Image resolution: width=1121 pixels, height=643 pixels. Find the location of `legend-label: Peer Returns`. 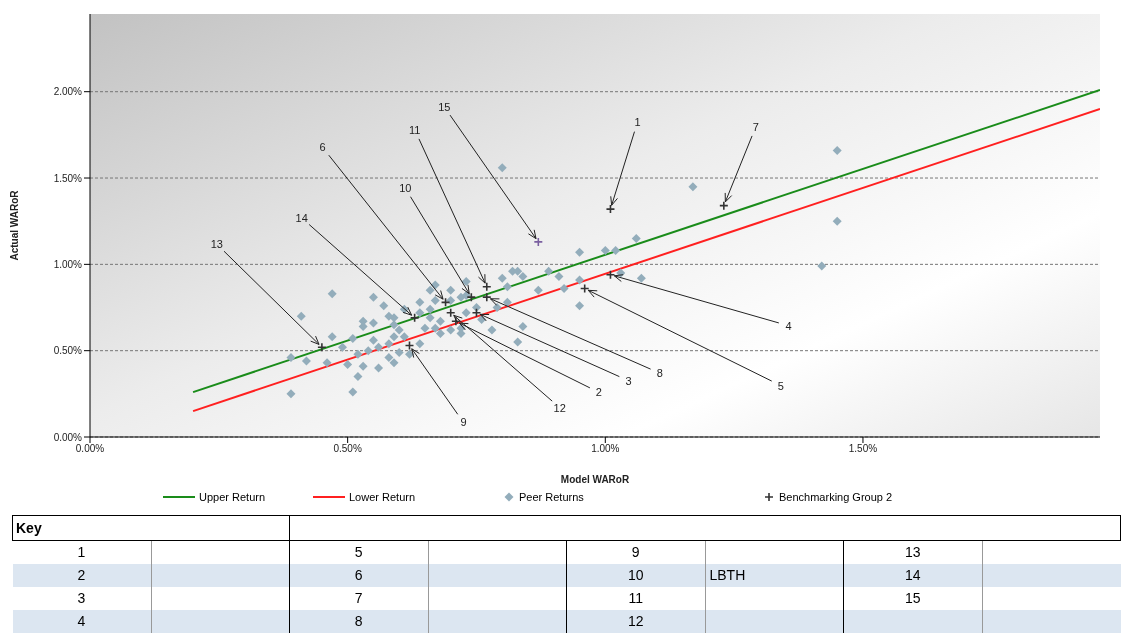

legend-label: Peer Returns is located at coordinates (551, 497).